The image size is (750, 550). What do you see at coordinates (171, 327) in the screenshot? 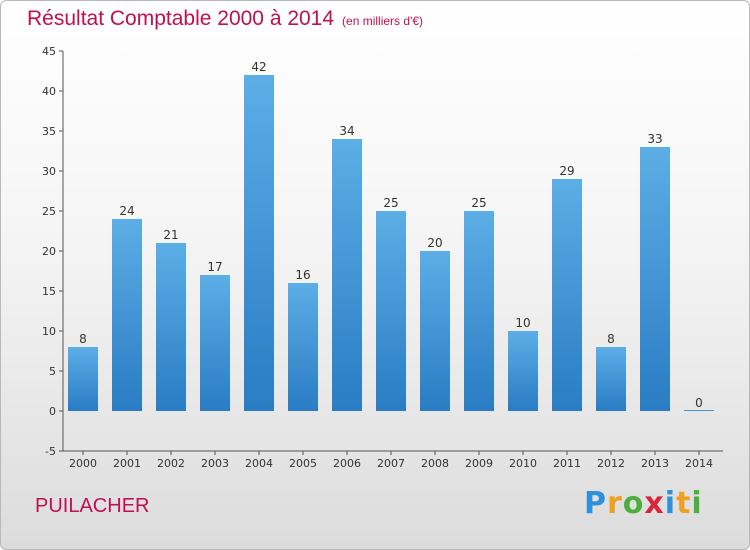
I see `bar-2002` at bounding box center [171, 327].